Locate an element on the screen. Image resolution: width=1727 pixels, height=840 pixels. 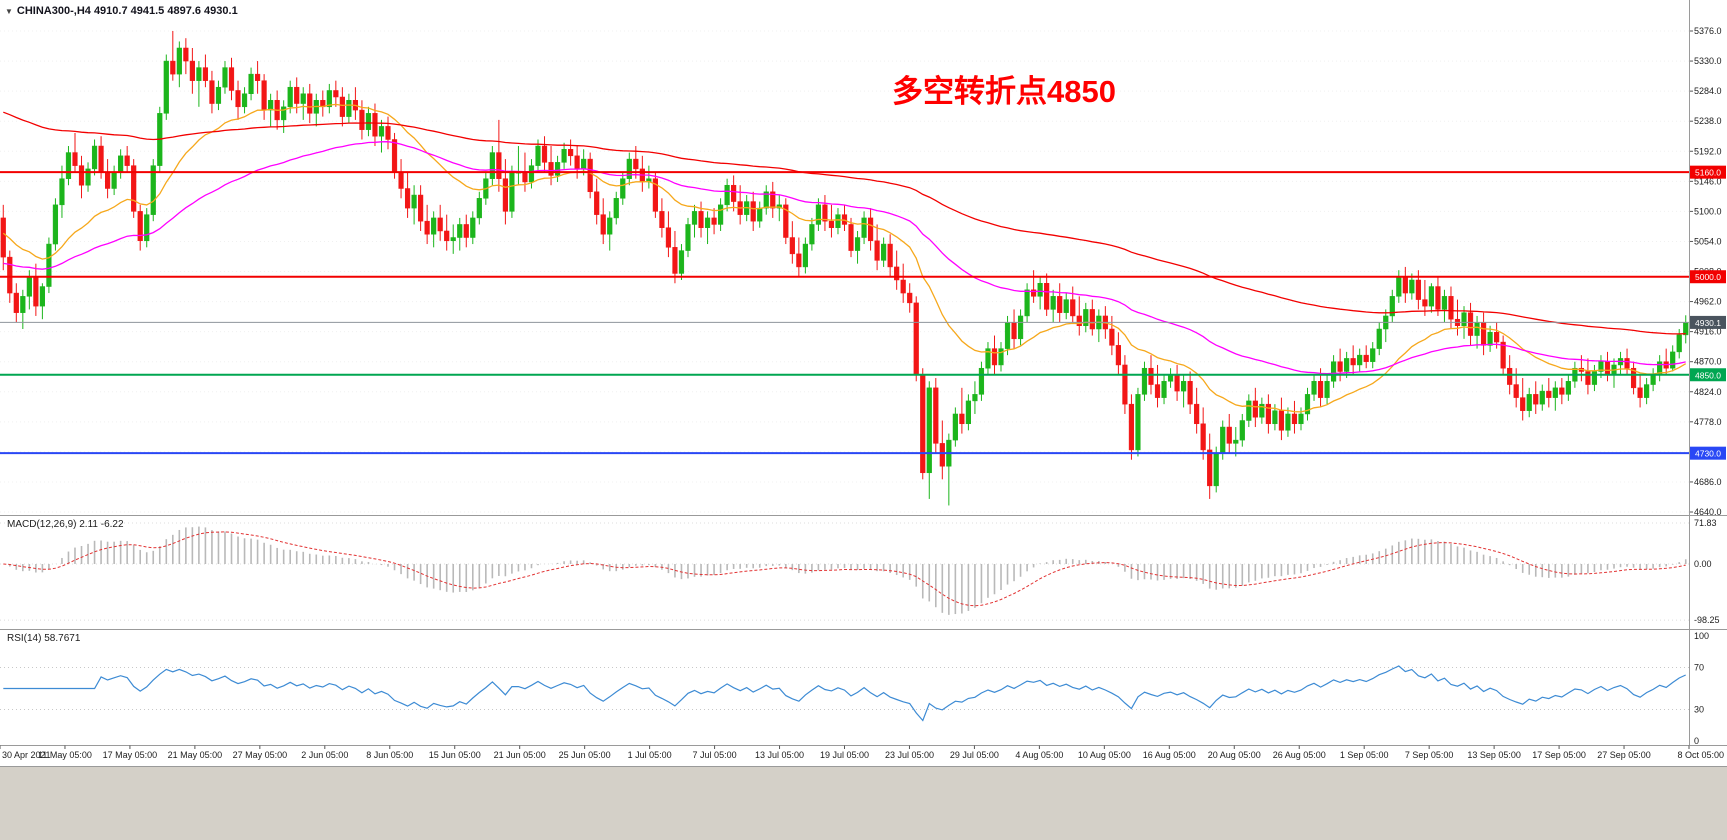
symbol-ohlc-text: CHINA300-,H4 4910.7 4941.5 4897.6 4930.1 is located at coordinates (127, 11).